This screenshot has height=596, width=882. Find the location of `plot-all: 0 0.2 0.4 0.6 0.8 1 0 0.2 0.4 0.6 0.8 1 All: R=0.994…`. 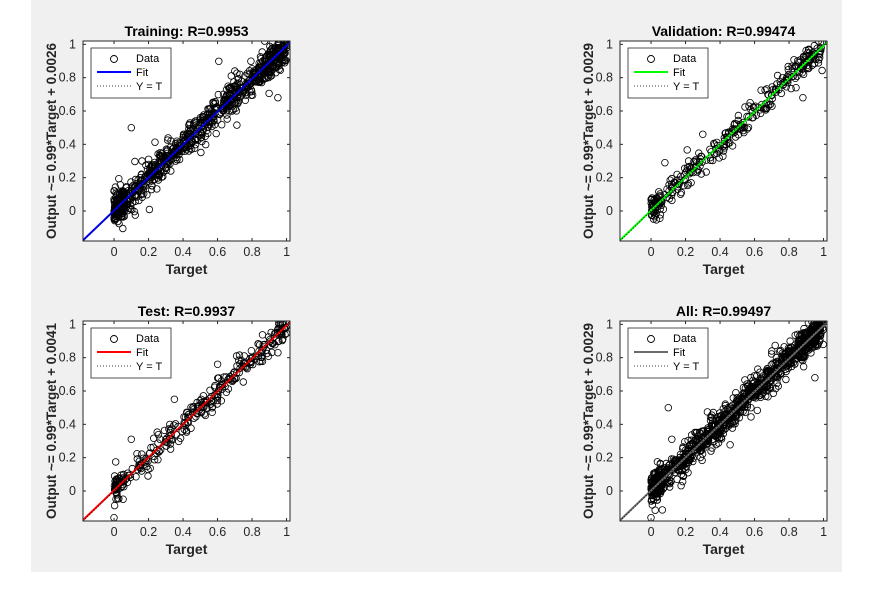

plot-all: 0 0.2 0.4 0.6 0.8 1 0 0.2 0.4 0.6 0.8 1 All: R=0.994… is located at coordinates (704, 427).